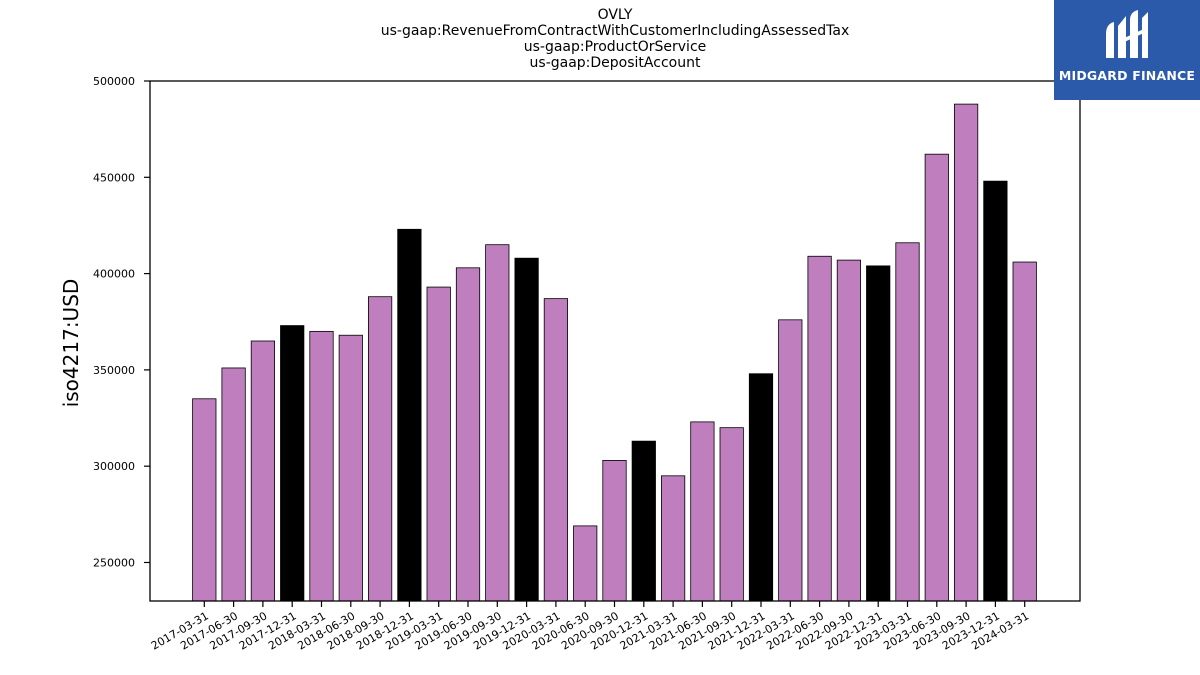 This screenshot has width=1200, height=675. Describe the element at coordinates (1127, 34) in the screenshot. I see `logo-mark-icon` at that location.